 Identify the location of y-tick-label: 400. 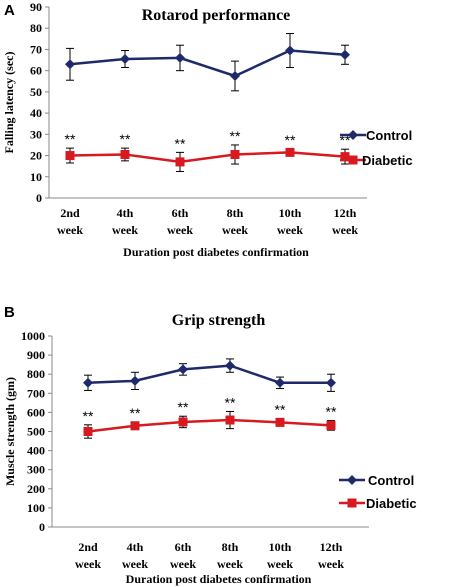
(36, 451).